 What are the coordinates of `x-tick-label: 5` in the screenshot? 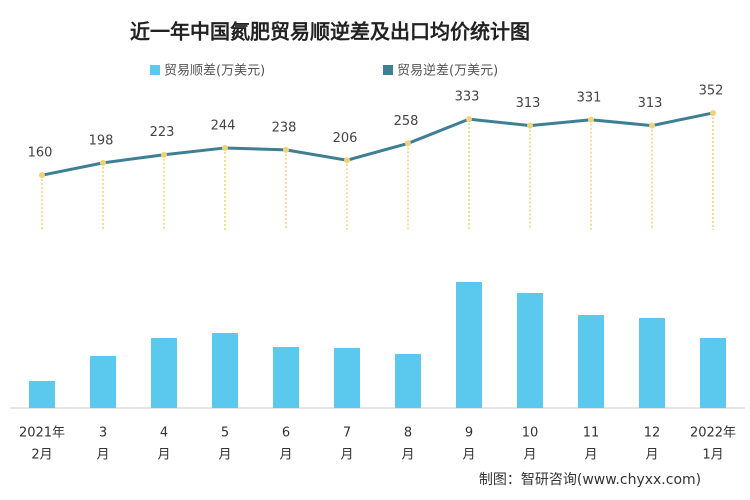 It's located at (225, 433).